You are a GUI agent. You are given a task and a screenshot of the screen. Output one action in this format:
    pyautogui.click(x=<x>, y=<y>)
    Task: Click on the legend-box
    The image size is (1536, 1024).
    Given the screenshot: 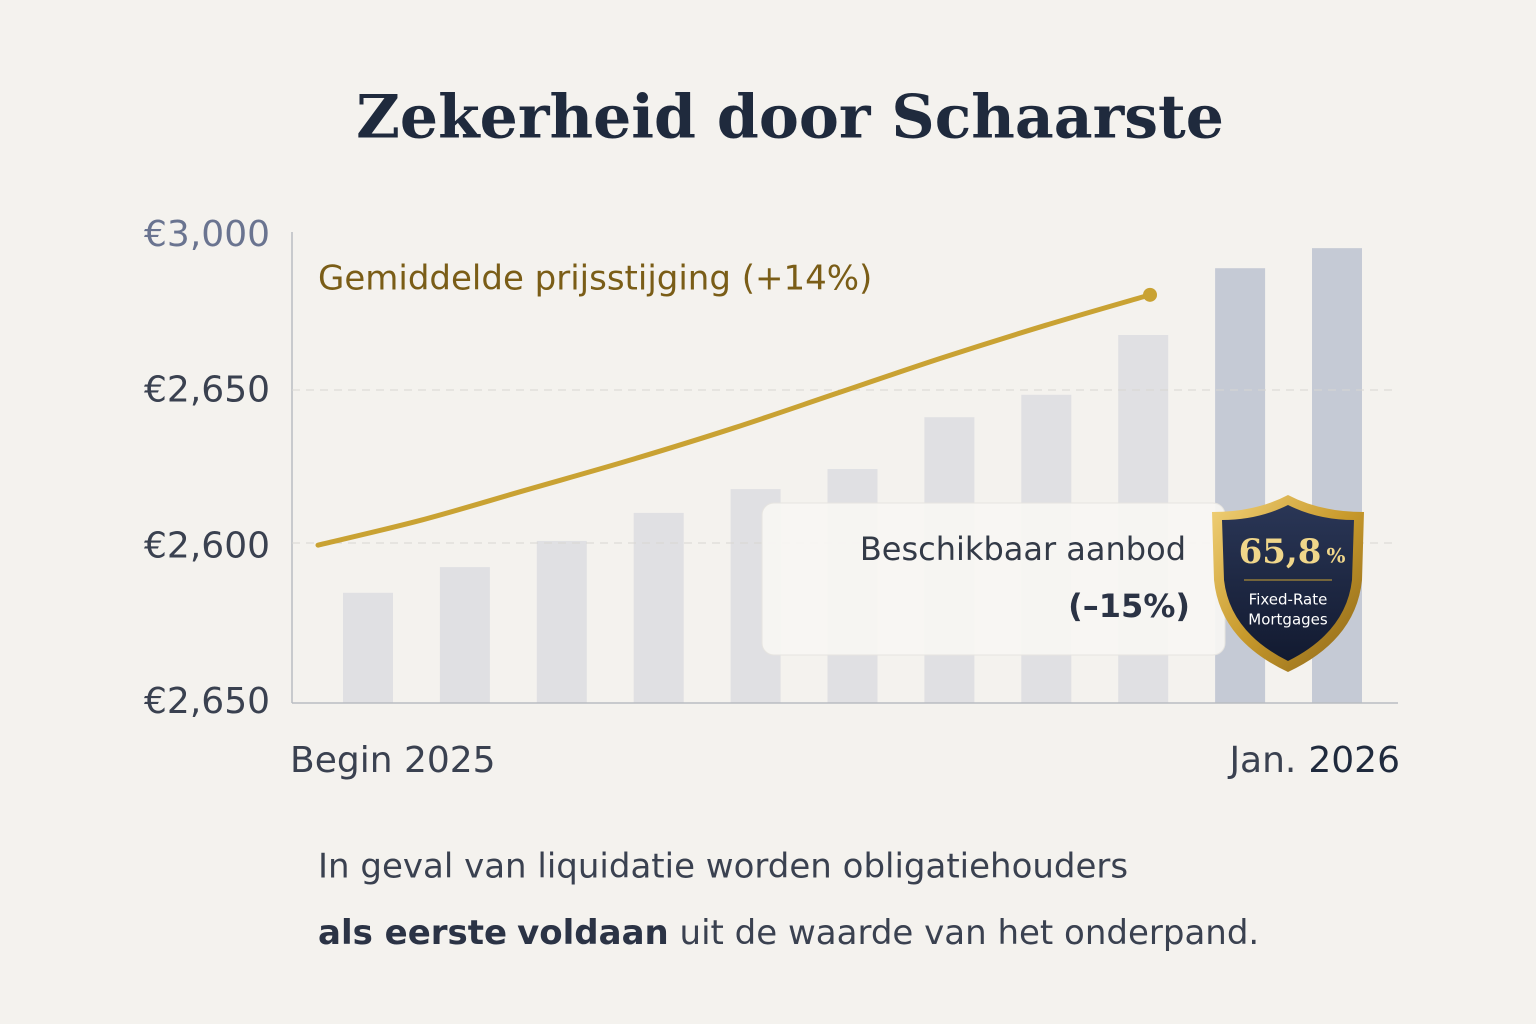 What is the action you would take?
    pyautogui.click(x=993, y=579)
    